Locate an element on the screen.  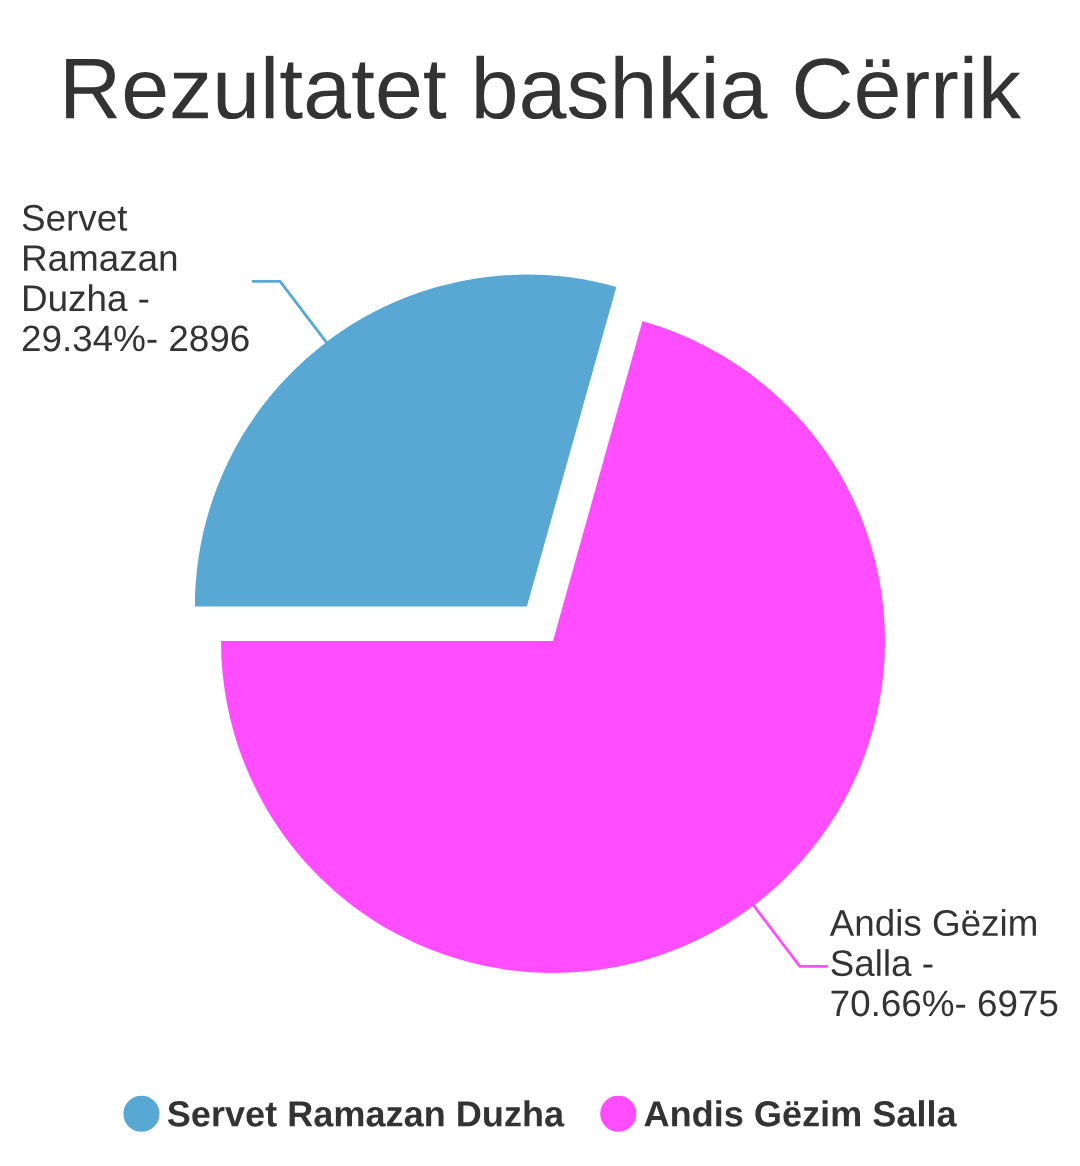
data-label: Andis Gëzim Salla - 70.66%- 6975 is located at coordinates (943, 962).